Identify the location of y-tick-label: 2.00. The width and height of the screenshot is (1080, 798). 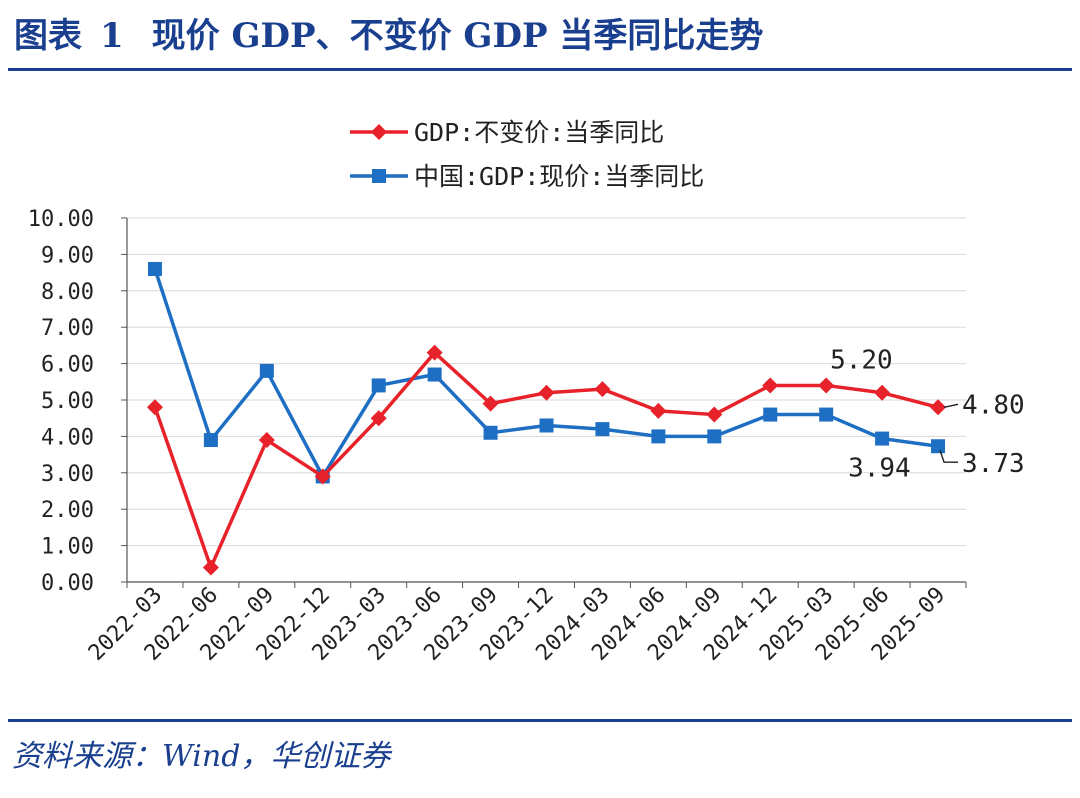
(67, 510).